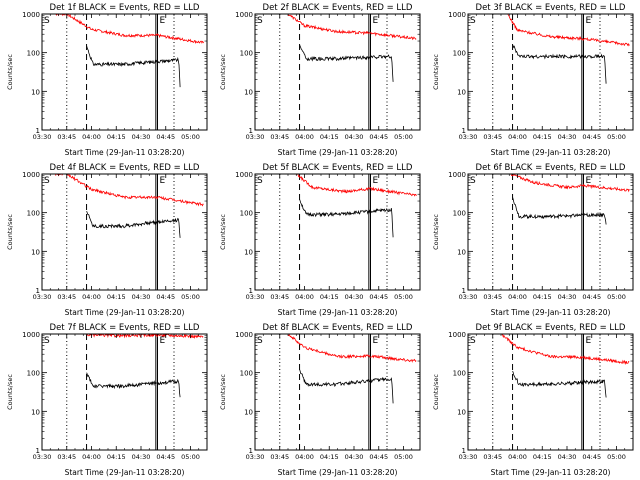 This screenshot has height=480, width=640. I want to click on panel-title: Det 9f BLACK = Events, RED = LLD, so click(551, 328).